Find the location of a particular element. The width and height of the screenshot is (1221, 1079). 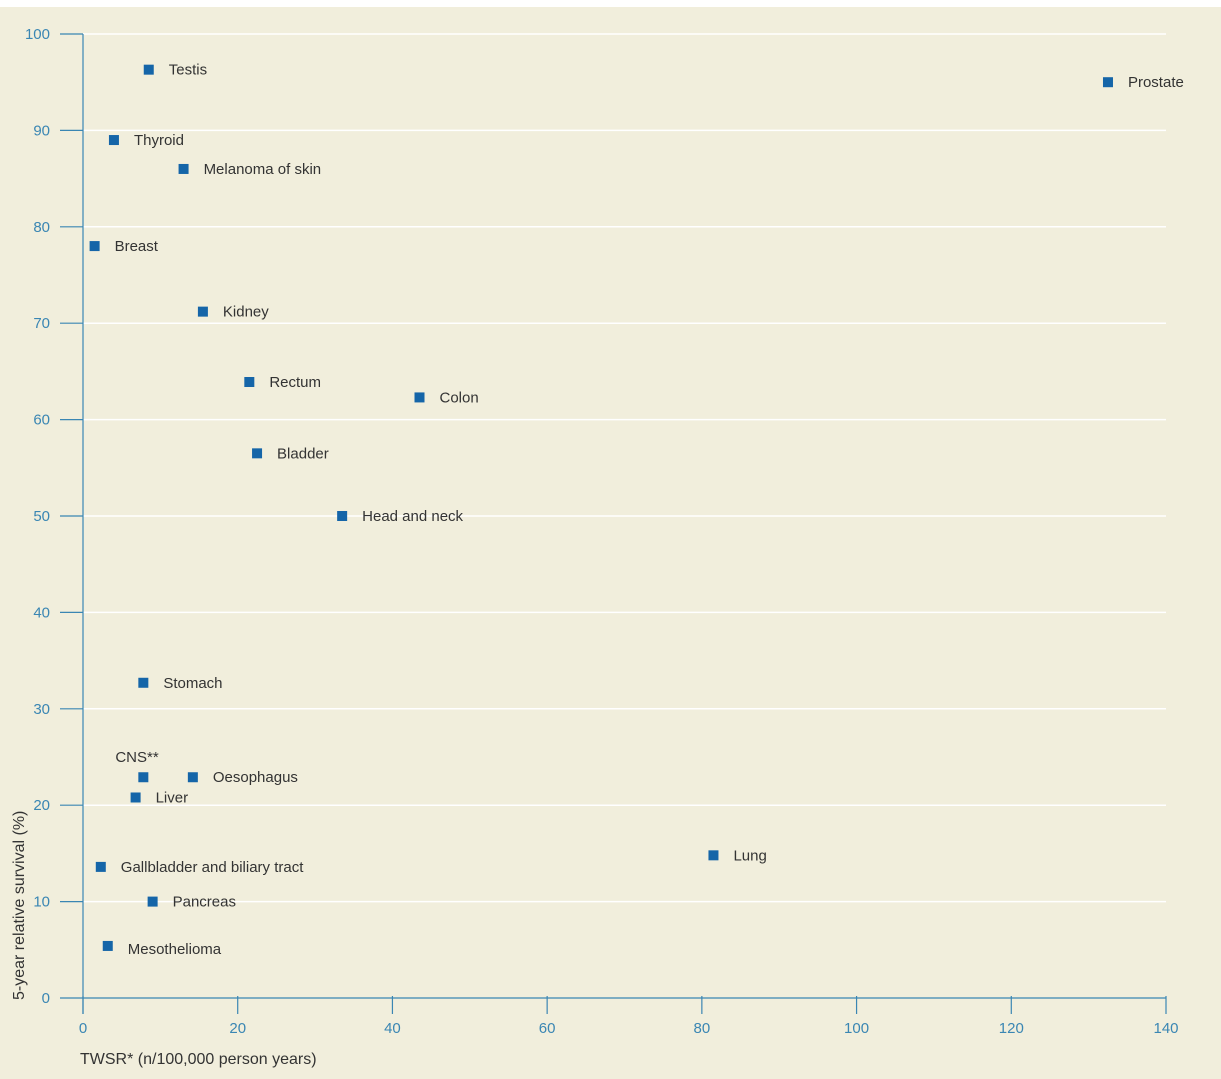

x-tick-label: 140 is located at coordinates (1165, 1028).